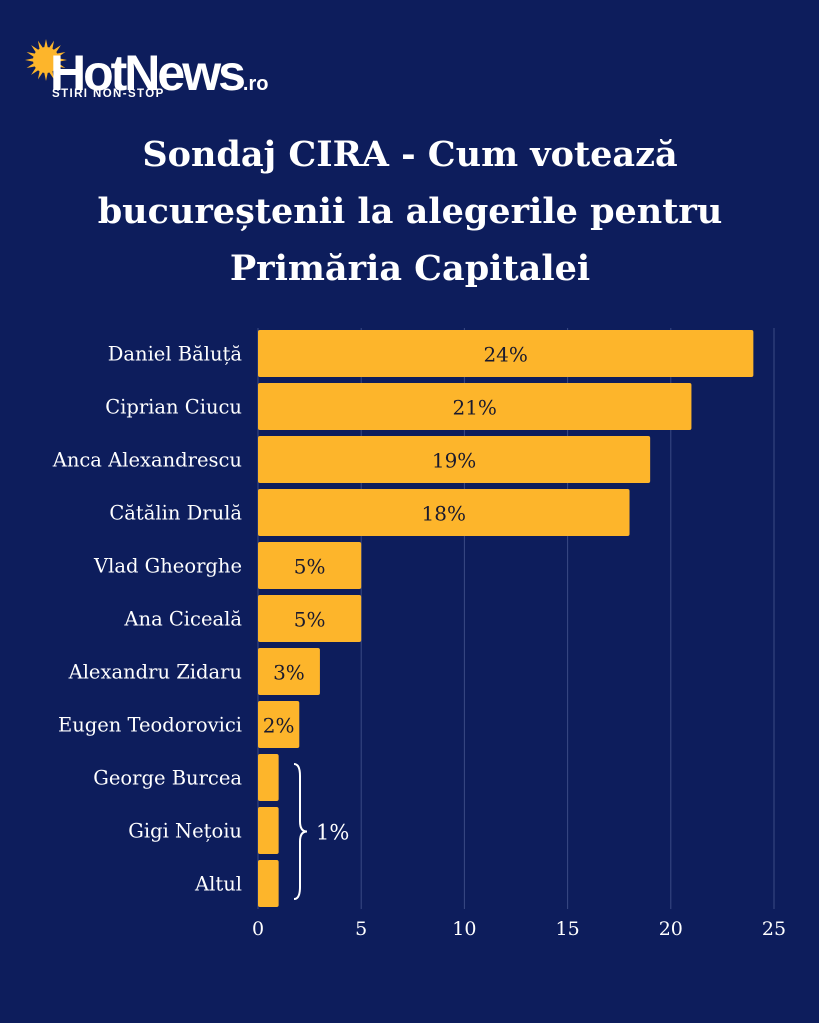 The width and height of the screenshot is (819, 1023). What do you see at coordinates (410, 154) in the screenshot?
I see `chart-title-line-1: Sondaj CIRA - Cum votează` at bounding box center [410, 154].